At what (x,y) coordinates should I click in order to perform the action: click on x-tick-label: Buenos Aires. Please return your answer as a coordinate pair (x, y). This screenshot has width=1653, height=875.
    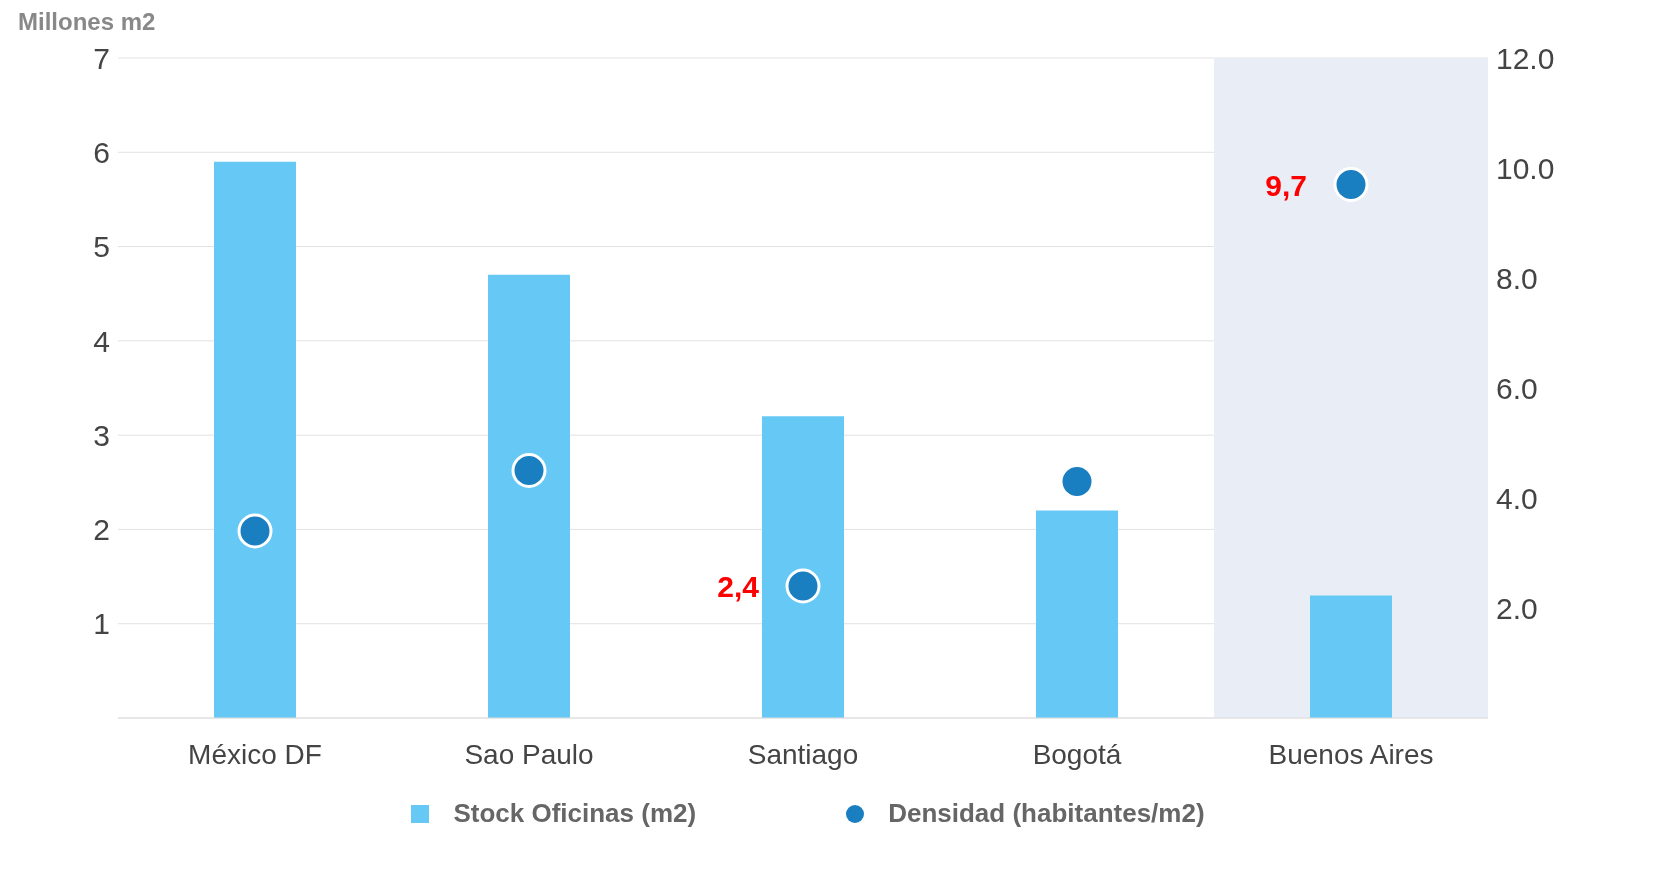
    Looking at the image, I should click on (1351, 754).